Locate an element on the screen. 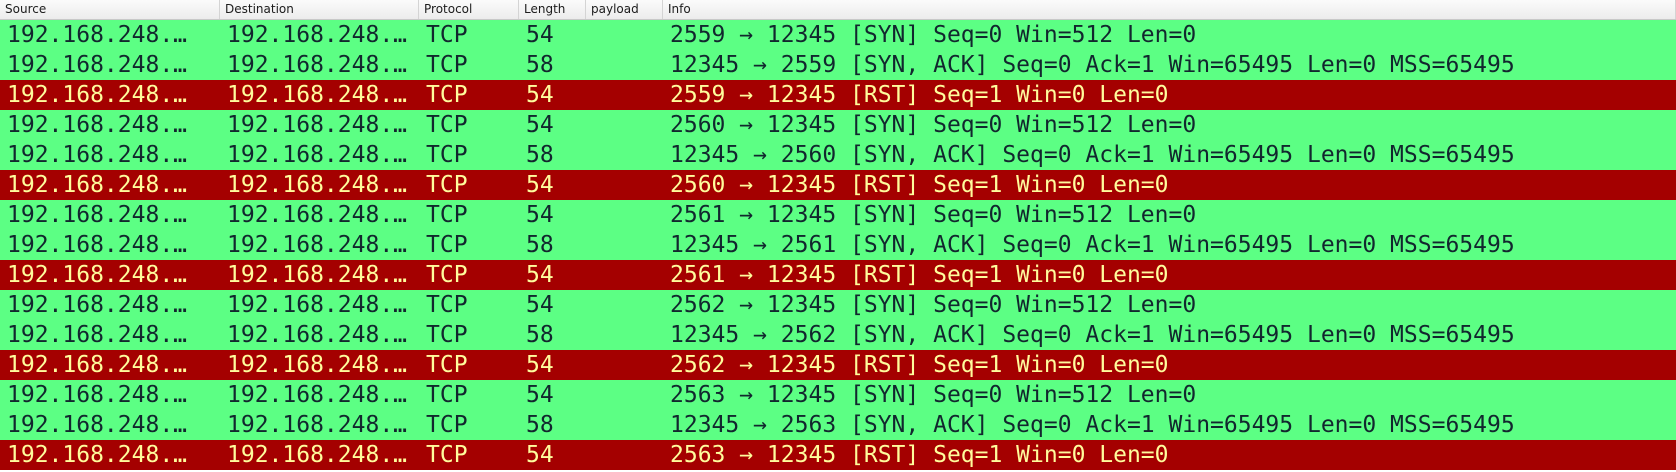 Image resolution: width=1676 pixels, height=472 pixels. cell-info: 2563 → 12345 [SYN] Seq=0 Win=512 Len=0 is located at coordinates (933, 395).